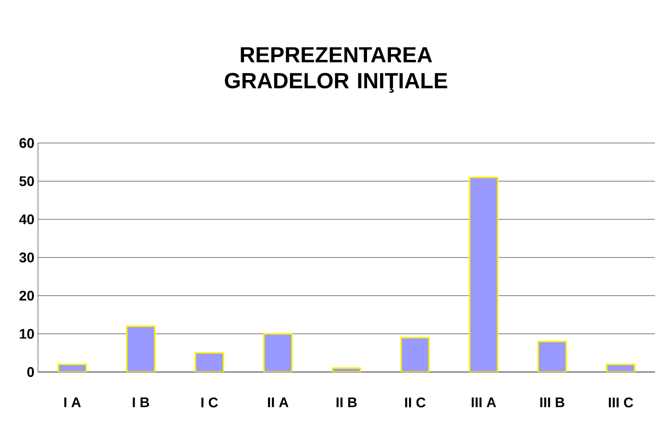 The height and width of the screenshot is (445, 672). Describe the element at coordinates (26, 181) in the screenshot. I see `y-tick-label: 50` at that location.